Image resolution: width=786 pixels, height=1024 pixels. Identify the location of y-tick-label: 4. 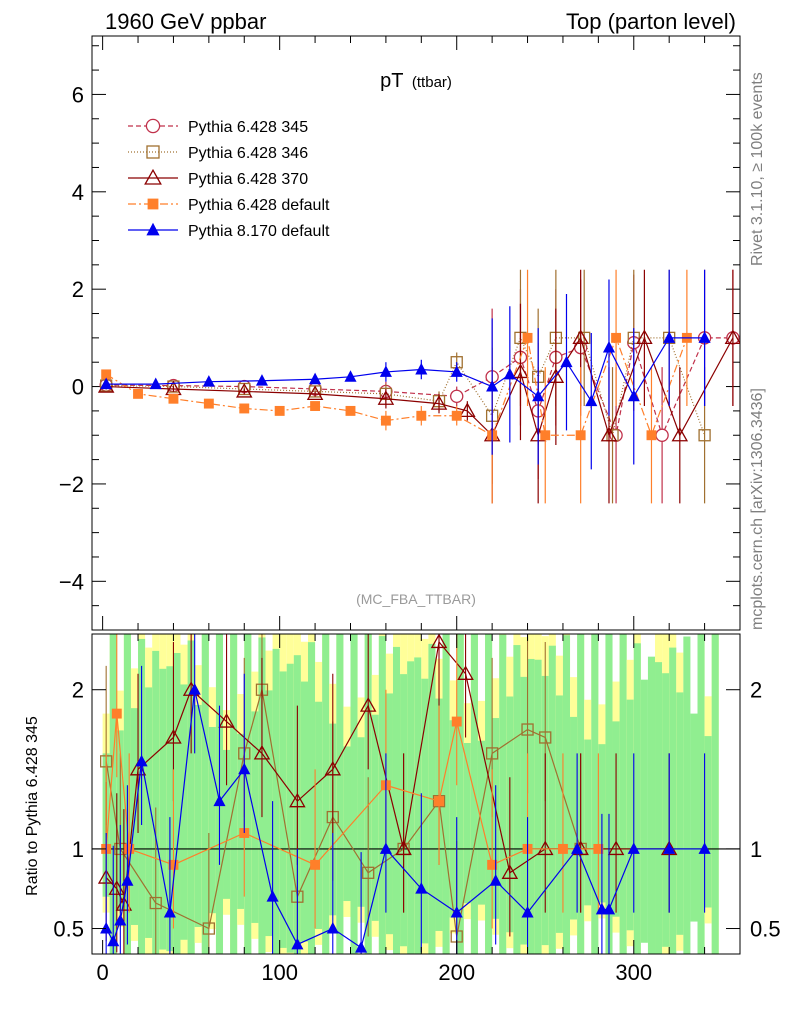
(78, 192).